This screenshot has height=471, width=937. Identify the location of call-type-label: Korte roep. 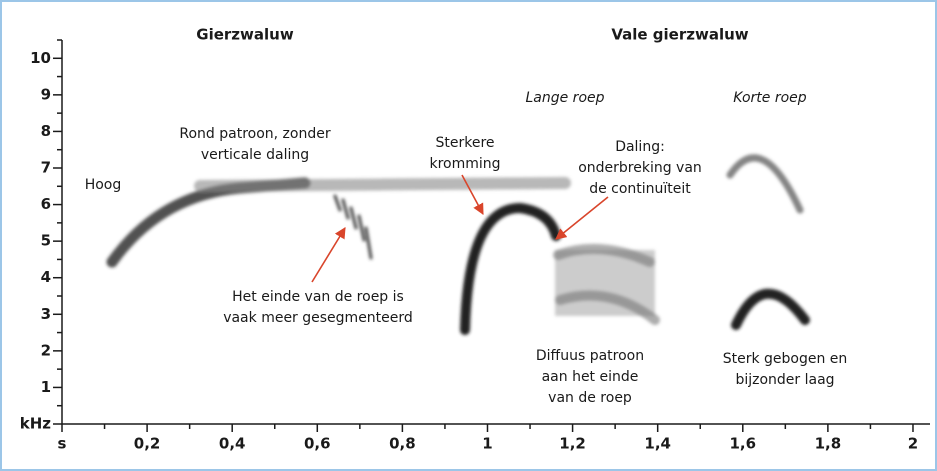
(769, 98).